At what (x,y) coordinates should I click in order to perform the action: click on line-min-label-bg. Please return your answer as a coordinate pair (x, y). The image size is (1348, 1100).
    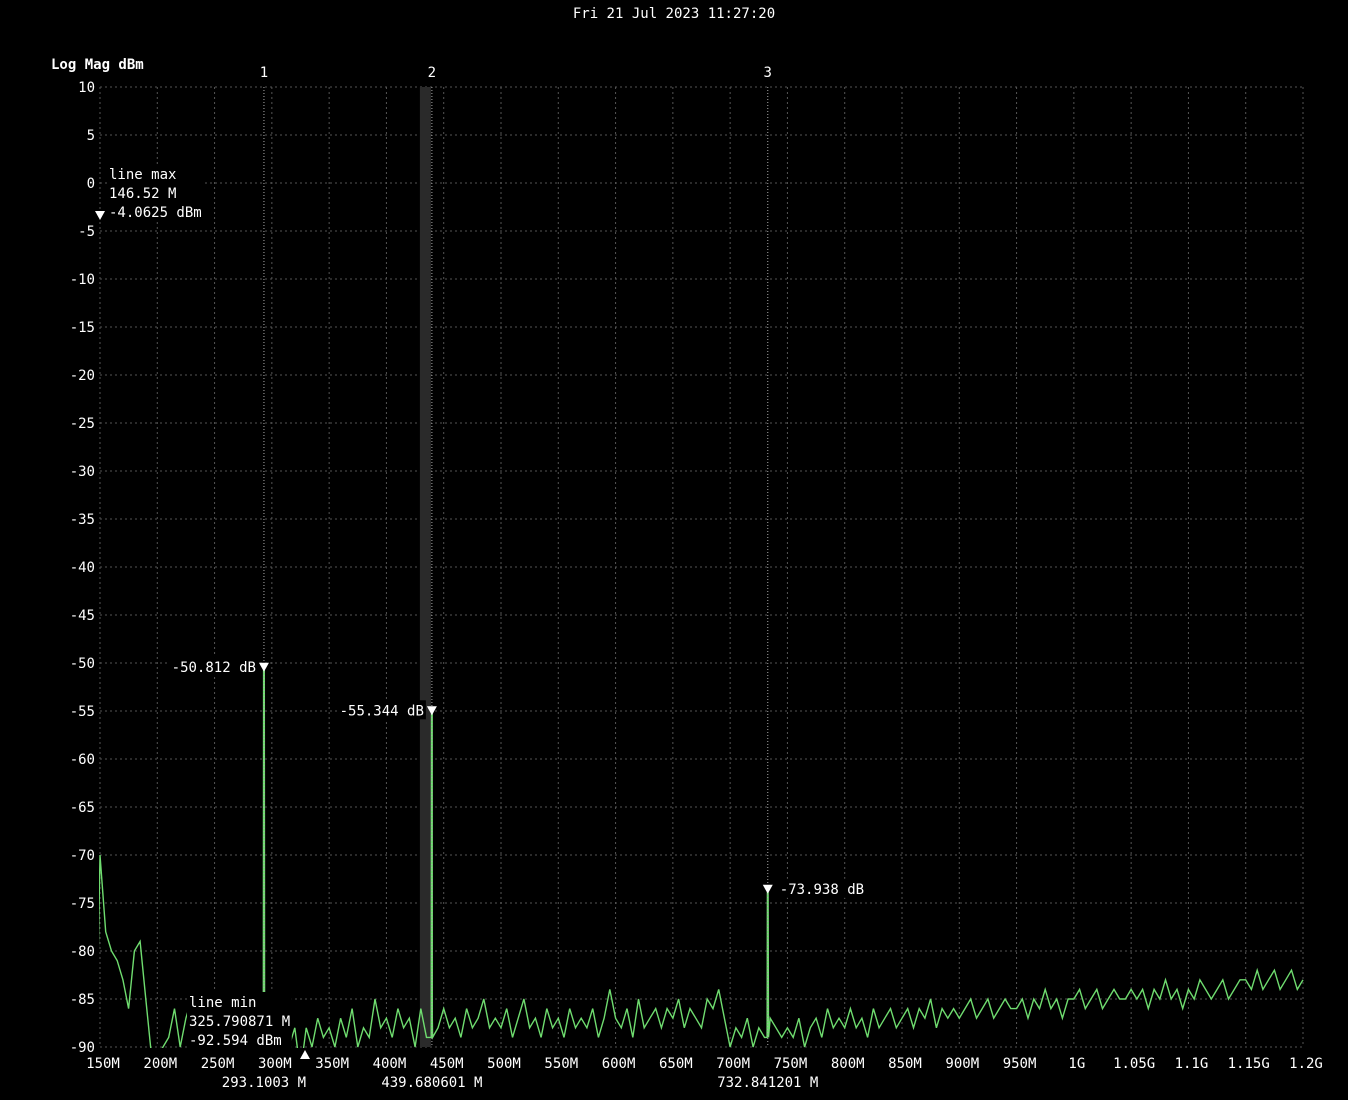
    Looking at the image, I should click on (239, 1020).